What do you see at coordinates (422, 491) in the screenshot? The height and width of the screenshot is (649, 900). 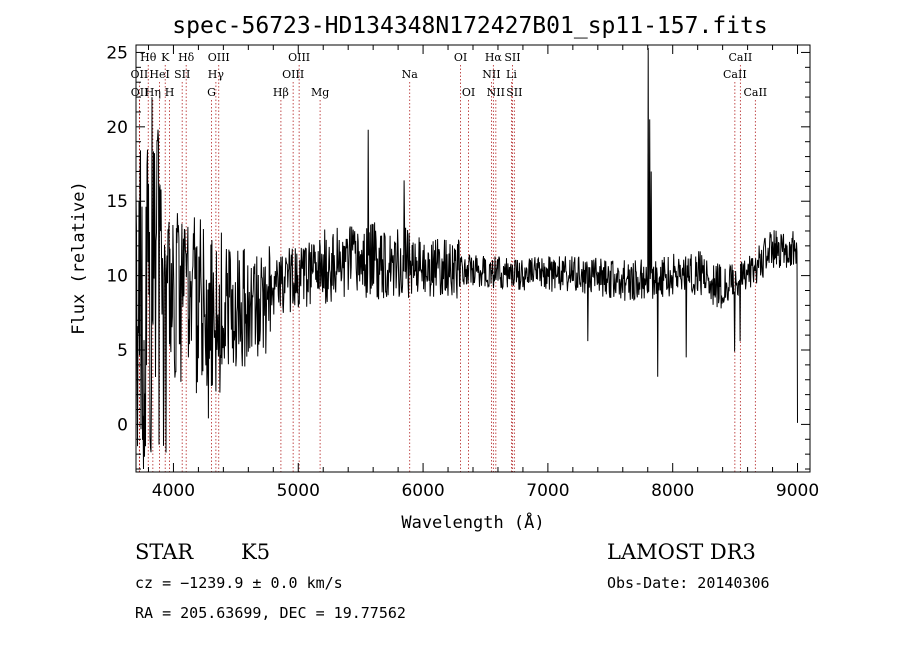 I see `x-tick-label: 6000` at bounding box center [422, 491].